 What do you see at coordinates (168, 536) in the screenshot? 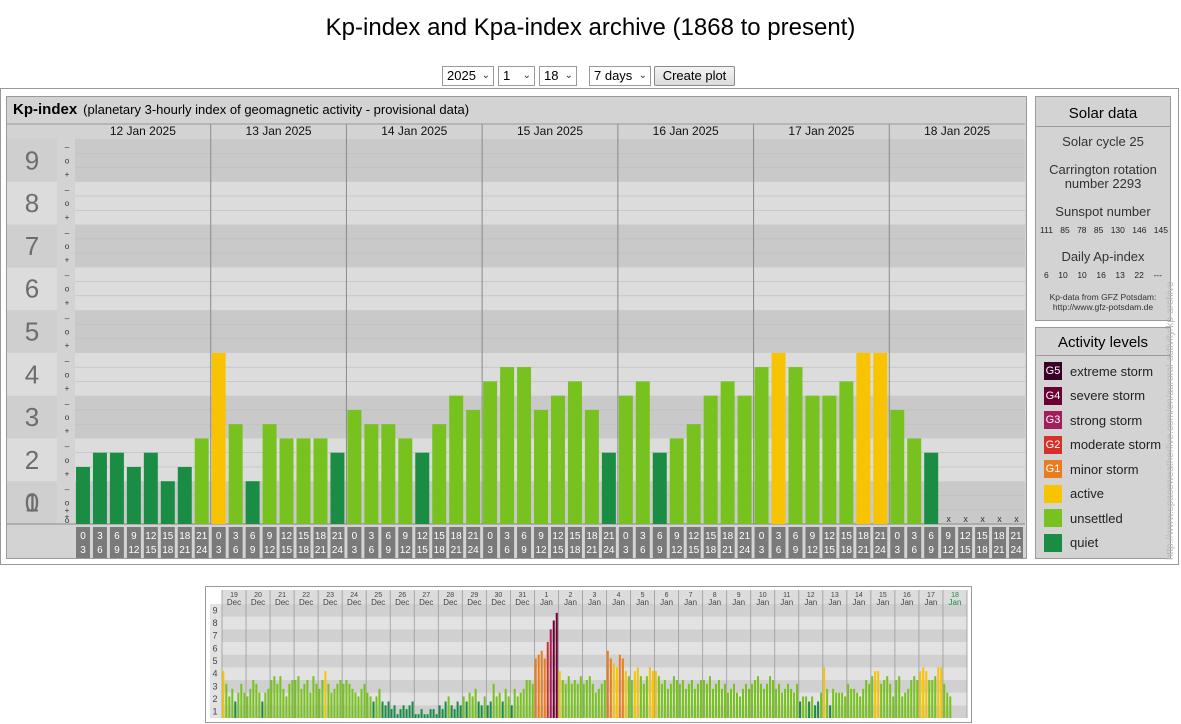
I see `interval-start: 15` at bounding box center [168, 536].